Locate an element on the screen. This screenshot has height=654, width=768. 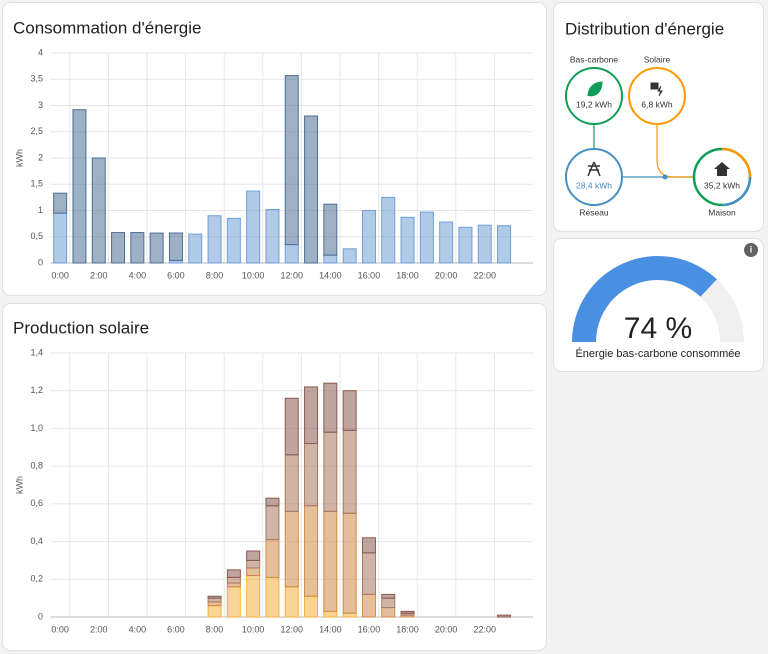
node-label: Bas-carbone is located at coordinates (594, 59).